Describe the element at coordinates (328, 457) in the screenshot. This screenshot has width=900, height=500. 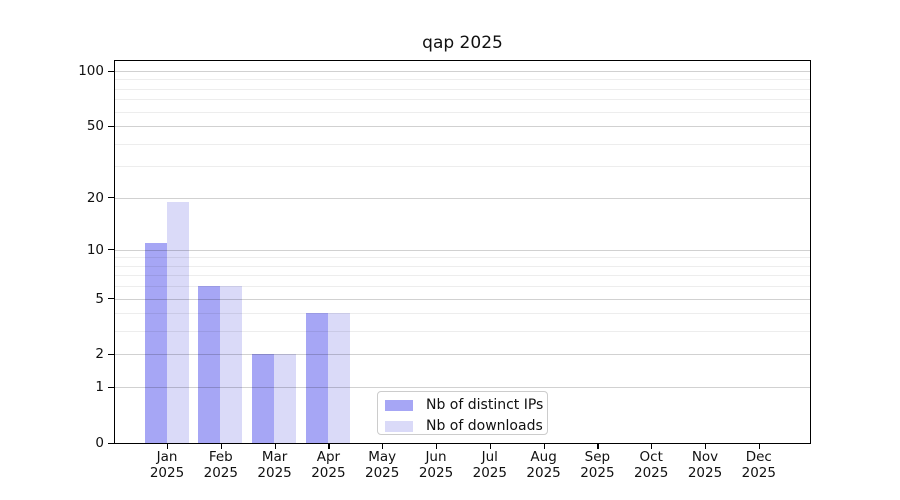
I see `x-tick-month-apr: Apr` at that location.